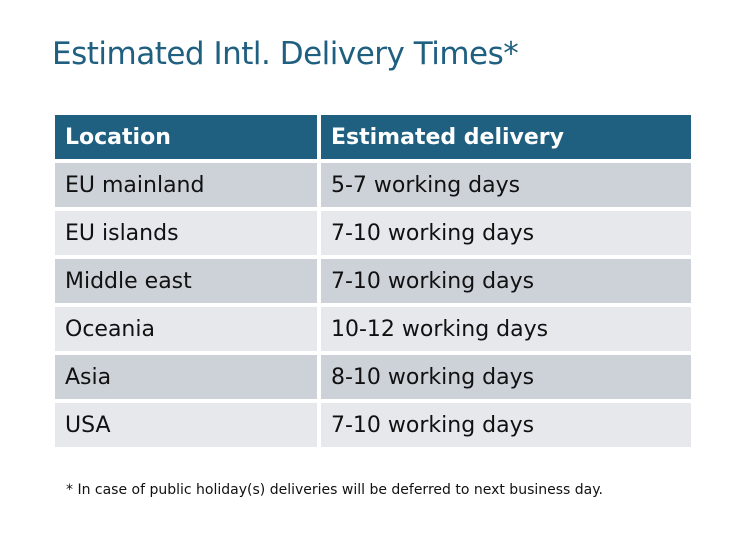  I want to click on location-cell: Oceania, so click(186, 329).